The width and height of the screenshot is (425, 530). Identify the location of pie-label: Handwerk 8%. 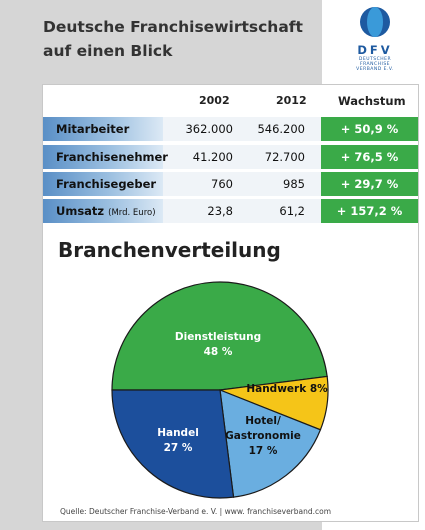
(287, 389).